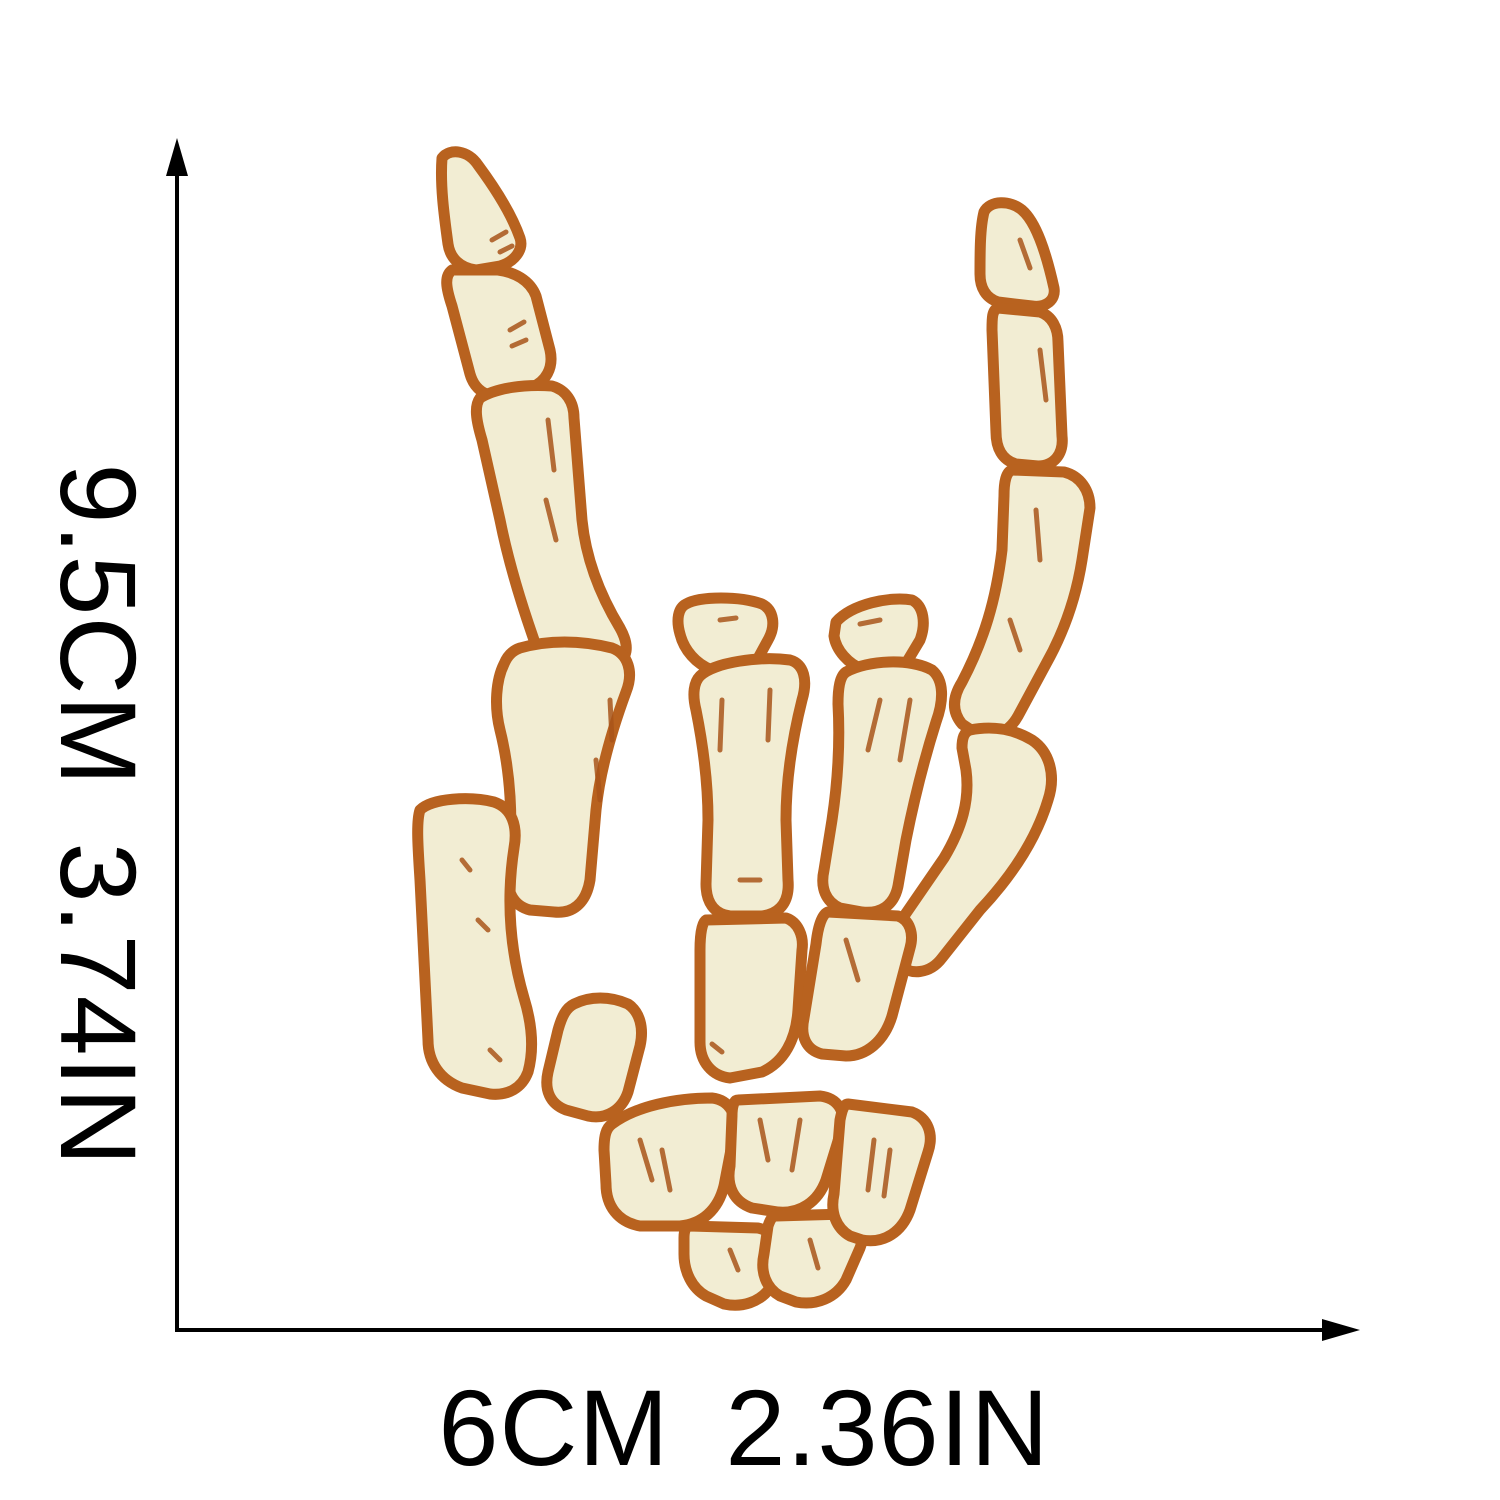  I want to click on carpal-bones, so click(767, 1200).